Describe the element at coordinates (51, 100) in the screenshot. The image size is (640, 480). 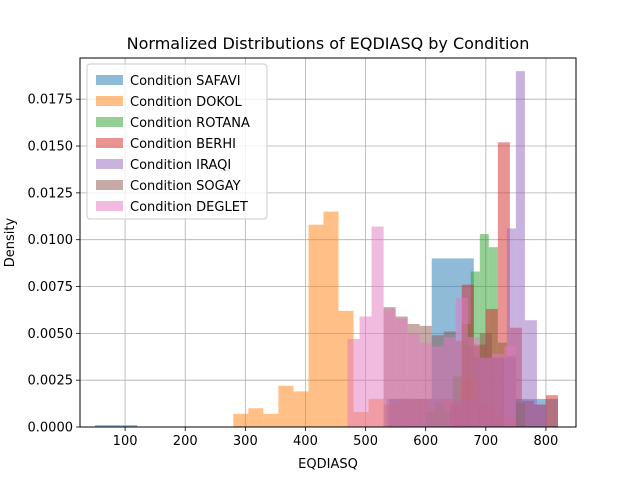
I see `y-tick-label: 0.0175` at that location.